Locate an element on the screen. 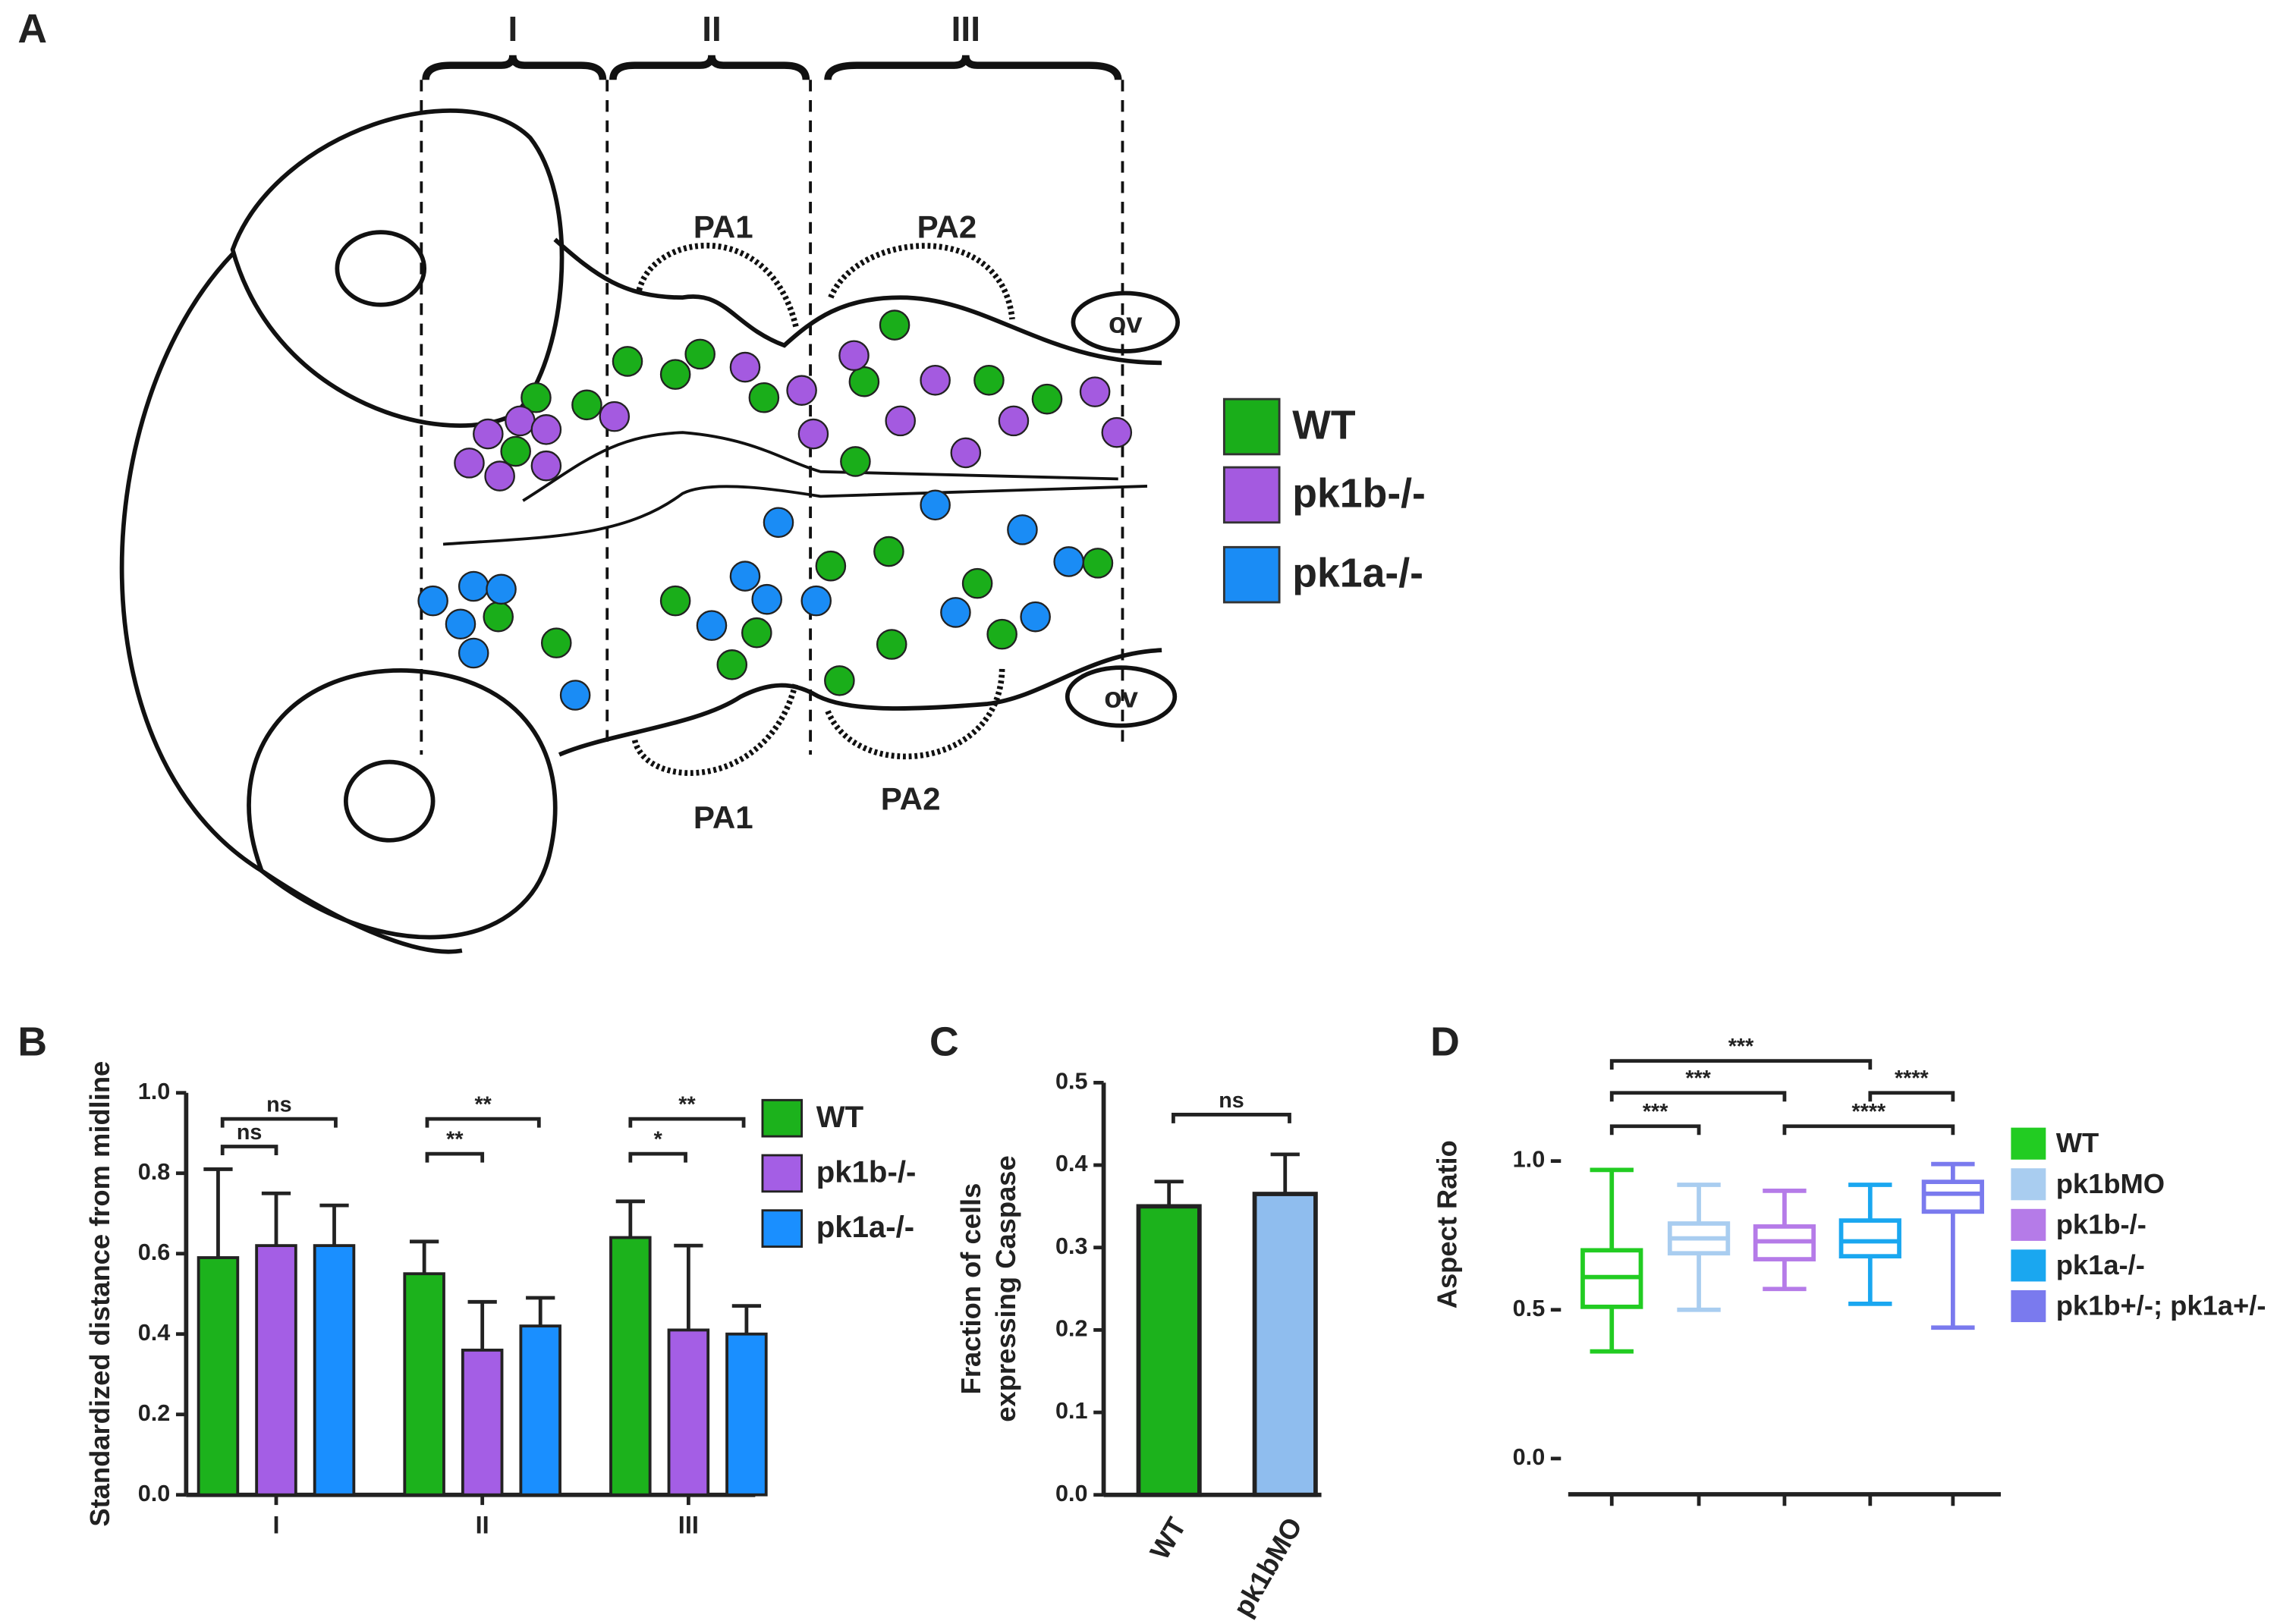 The image size is (2277, 1624). cells is located at coordinates (775, 510).